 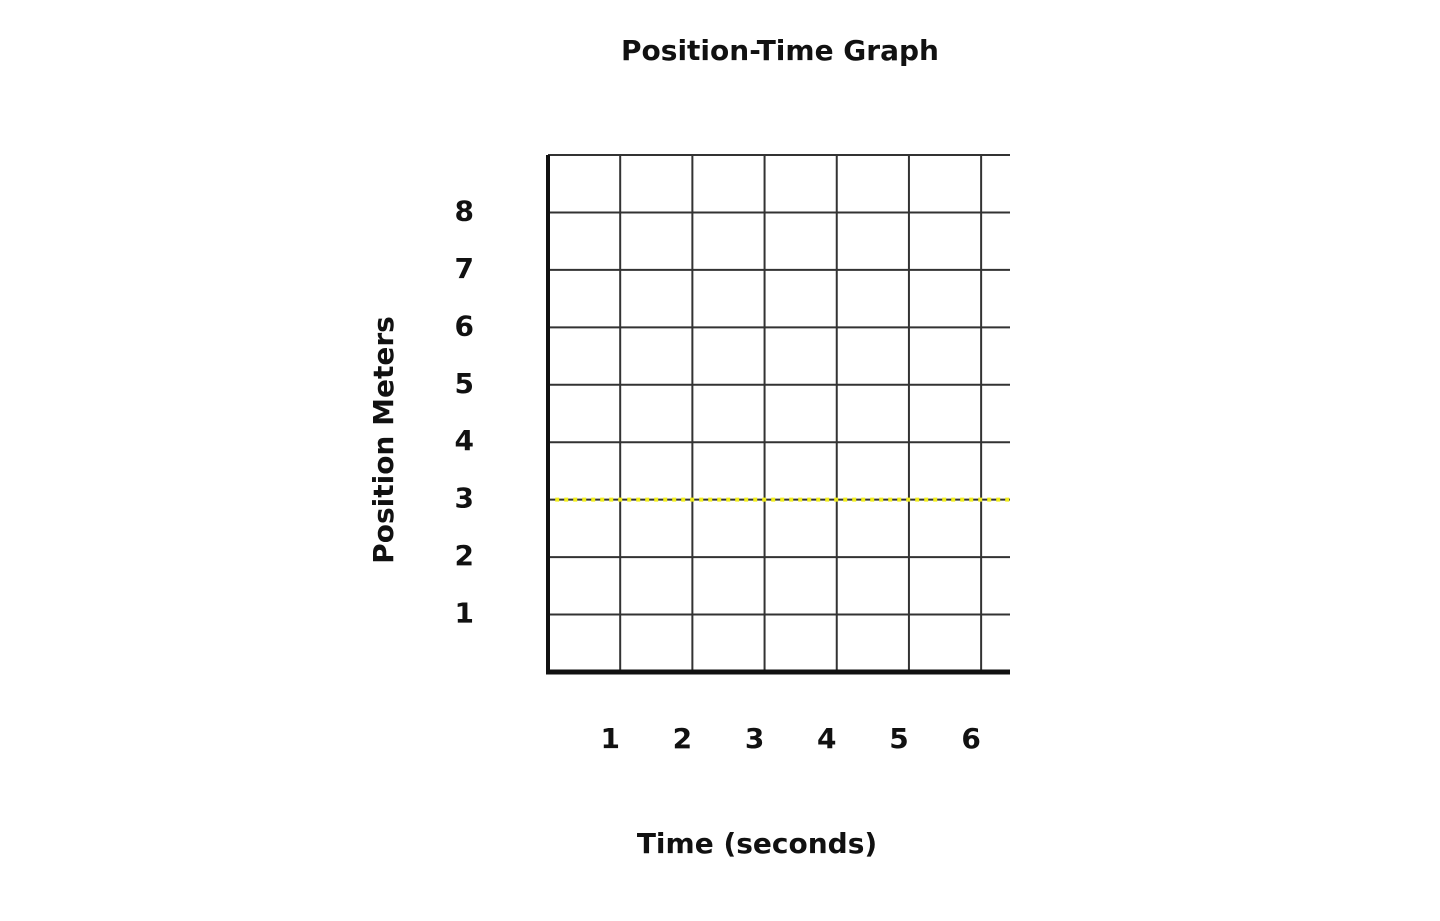 What do you see at coordinates (464, 498) in the screenshot?
I see `y-tick-label: 3` at bounding box center [464, 498].